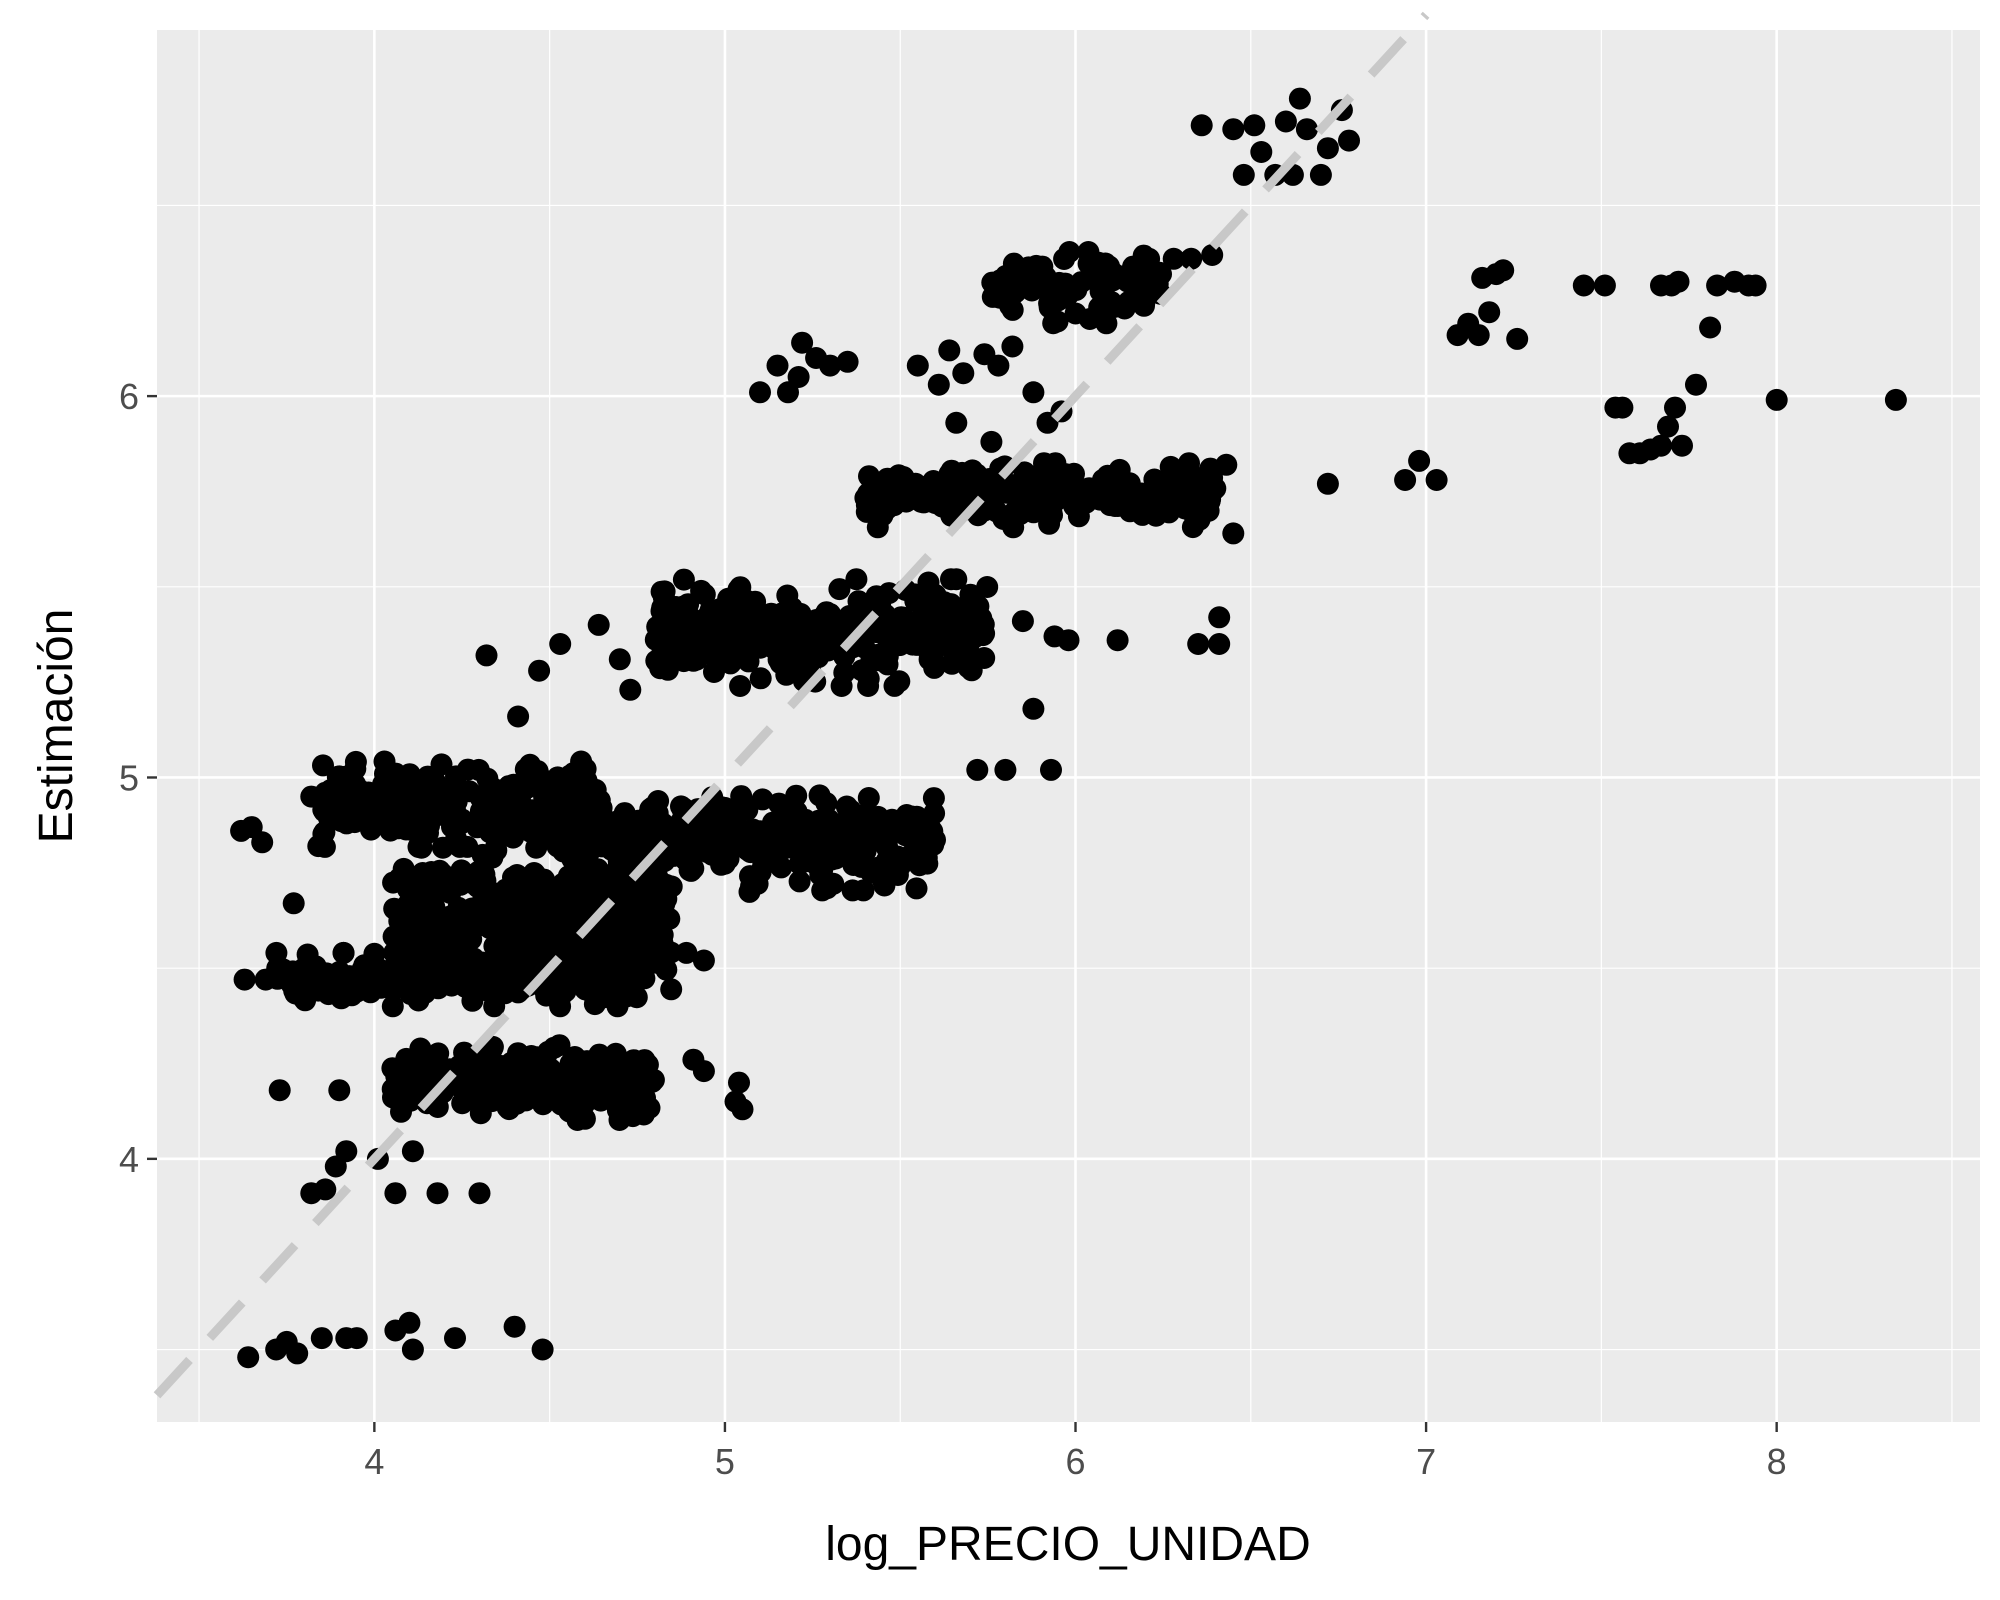 The width and height of the screenshot is (2000, 1600). I want to click on x-axis-title: log_PRECIO_UNIDAD, so click(1067, 1544).